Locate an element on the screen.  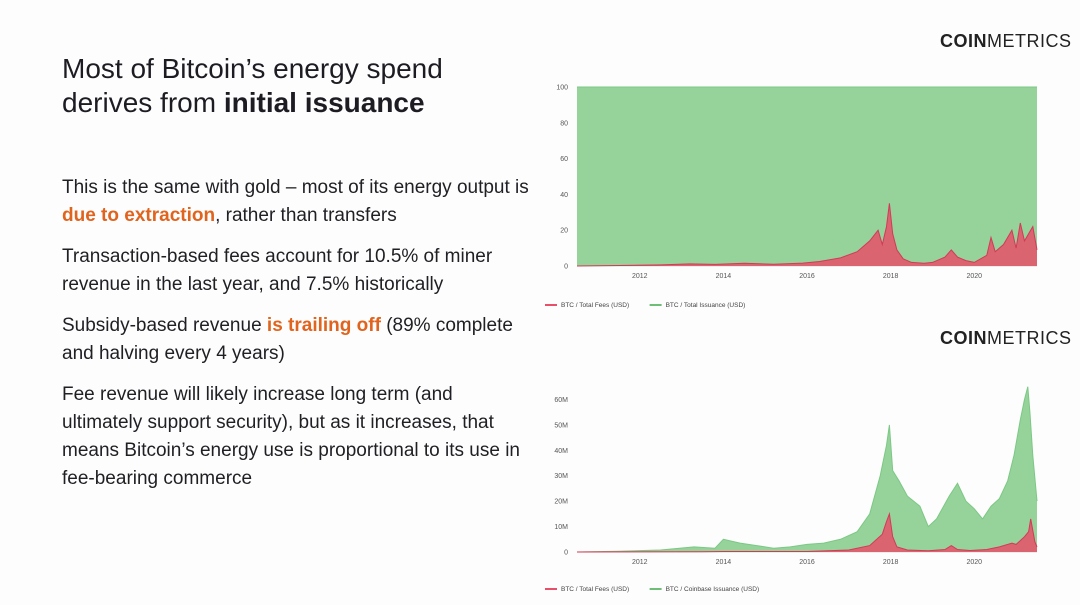
title-line-2-bold: initial issuance is located at coordinates (324, 102).